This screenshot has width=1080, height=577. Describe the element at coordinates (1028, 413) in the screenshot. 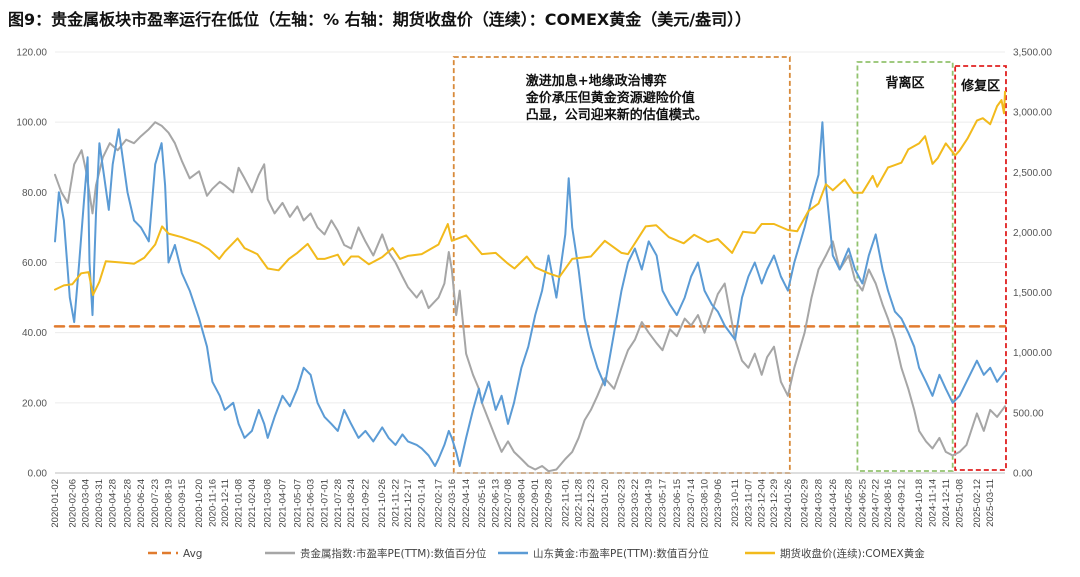

I see `right-axis-tick-label: 500.00` at that location.